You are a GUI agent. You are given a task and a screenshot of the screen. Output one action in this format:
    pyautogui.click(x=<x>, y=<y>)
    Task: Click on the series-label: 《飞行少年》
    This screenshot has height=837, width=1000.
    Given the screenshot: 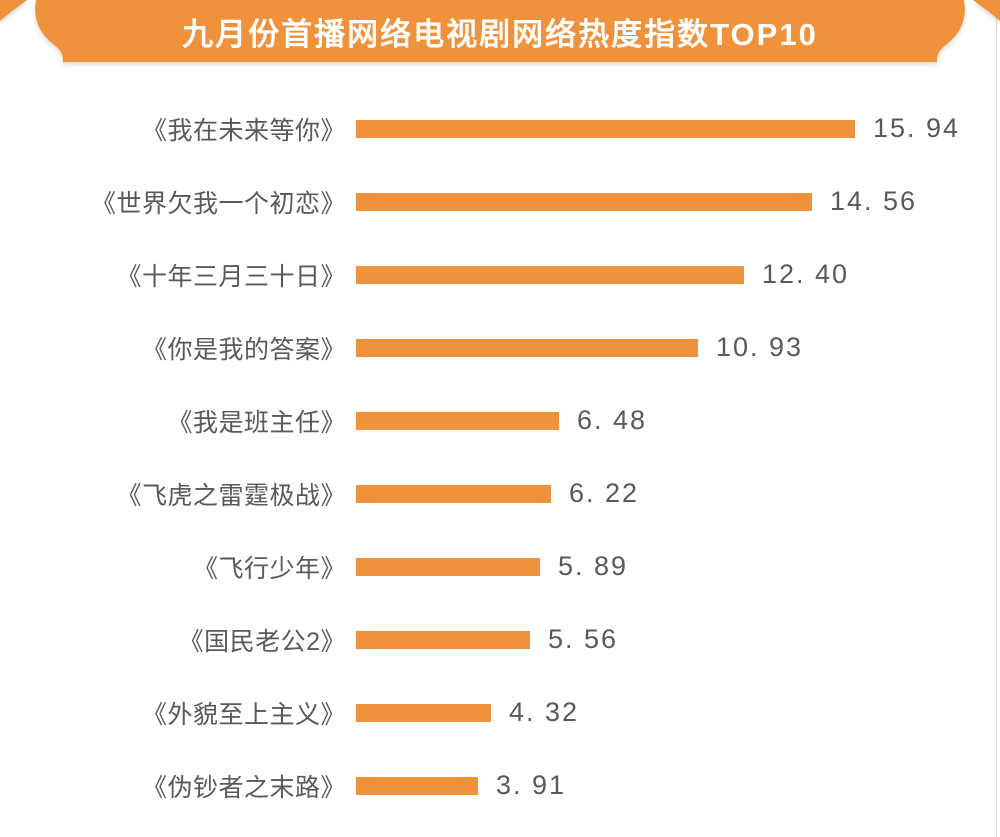 What is the action you would take?
    pyautogui.click(x=269, y=568)
    